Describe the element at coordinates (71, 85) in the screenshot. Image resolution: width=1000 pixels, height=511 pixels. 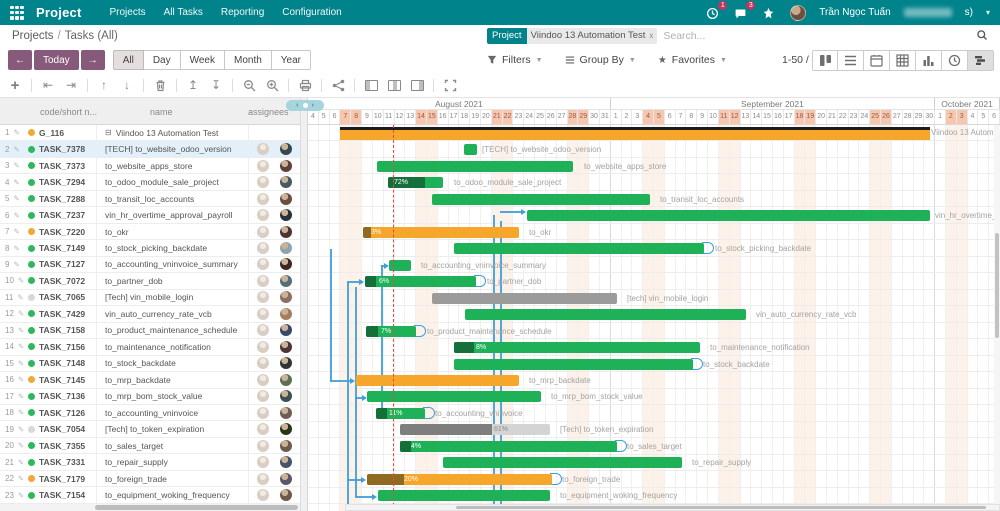
I see `indent-button: ⇥` at that location.